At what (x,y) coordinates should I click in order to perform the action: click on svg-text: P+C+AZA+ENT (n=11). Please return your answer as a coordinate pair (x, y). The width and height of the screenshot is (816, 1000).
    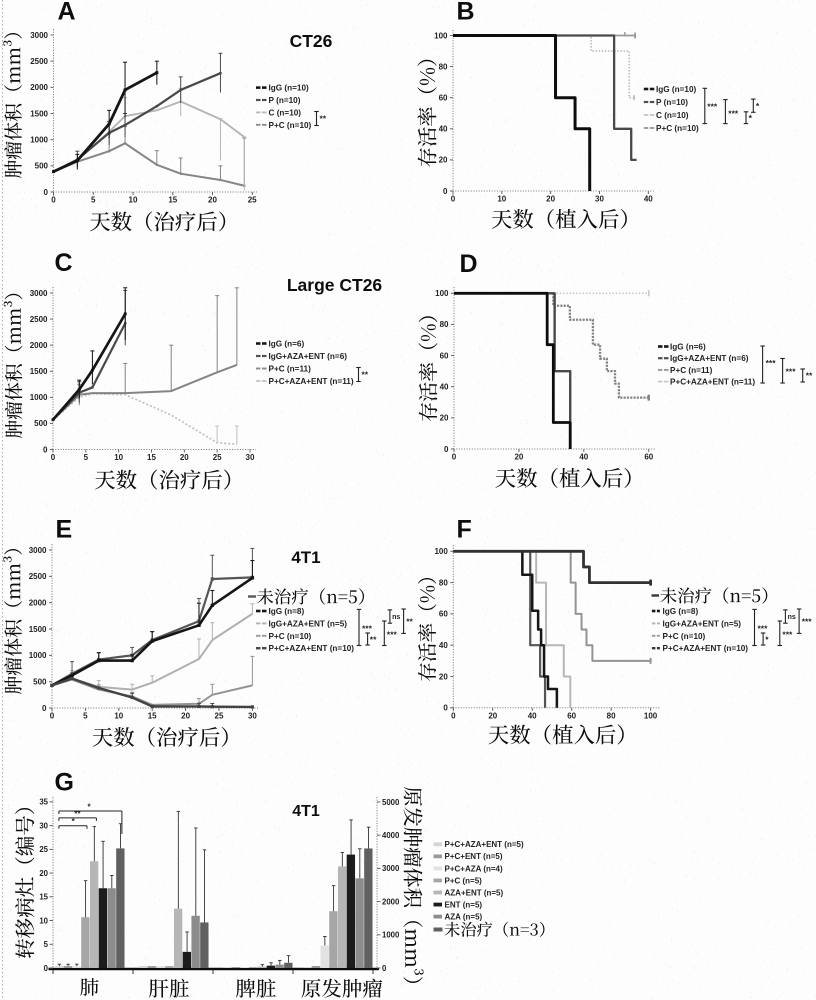
    Looking at the image, I should click on (712, 382).